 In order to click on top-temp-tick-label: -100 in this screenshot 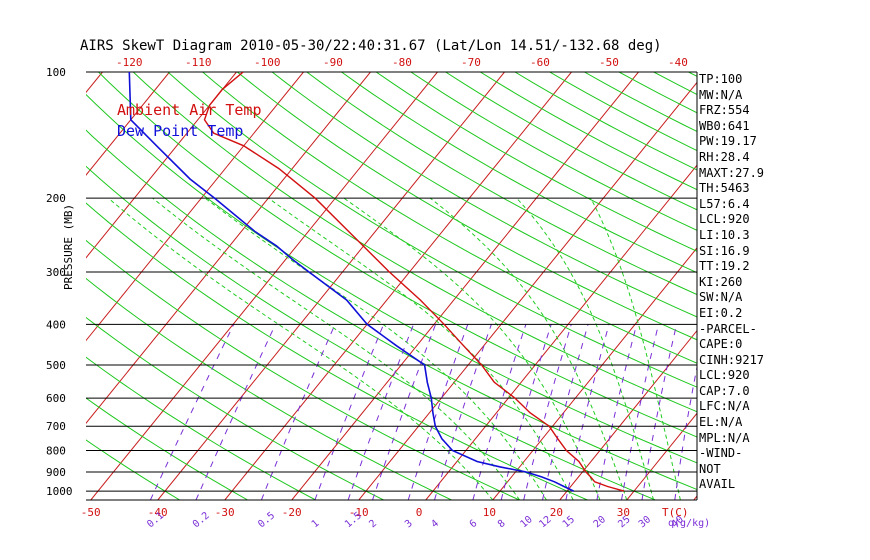, I will do `click(267, 62)`.